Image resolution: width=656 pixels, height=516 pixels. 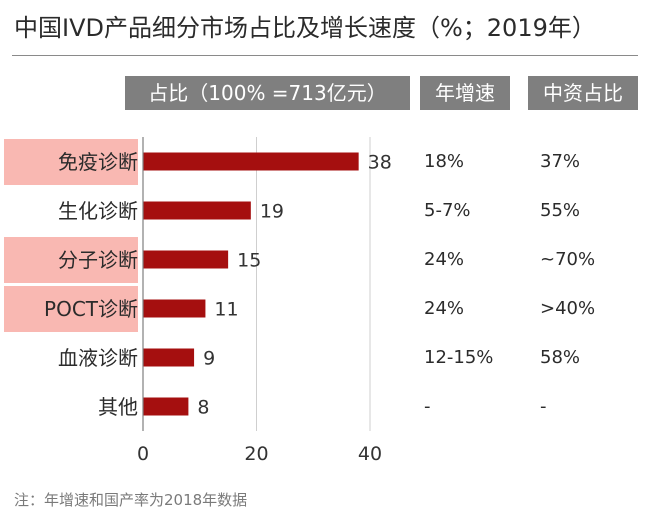 I want to click on title-divider, so click(x=325, y=55).